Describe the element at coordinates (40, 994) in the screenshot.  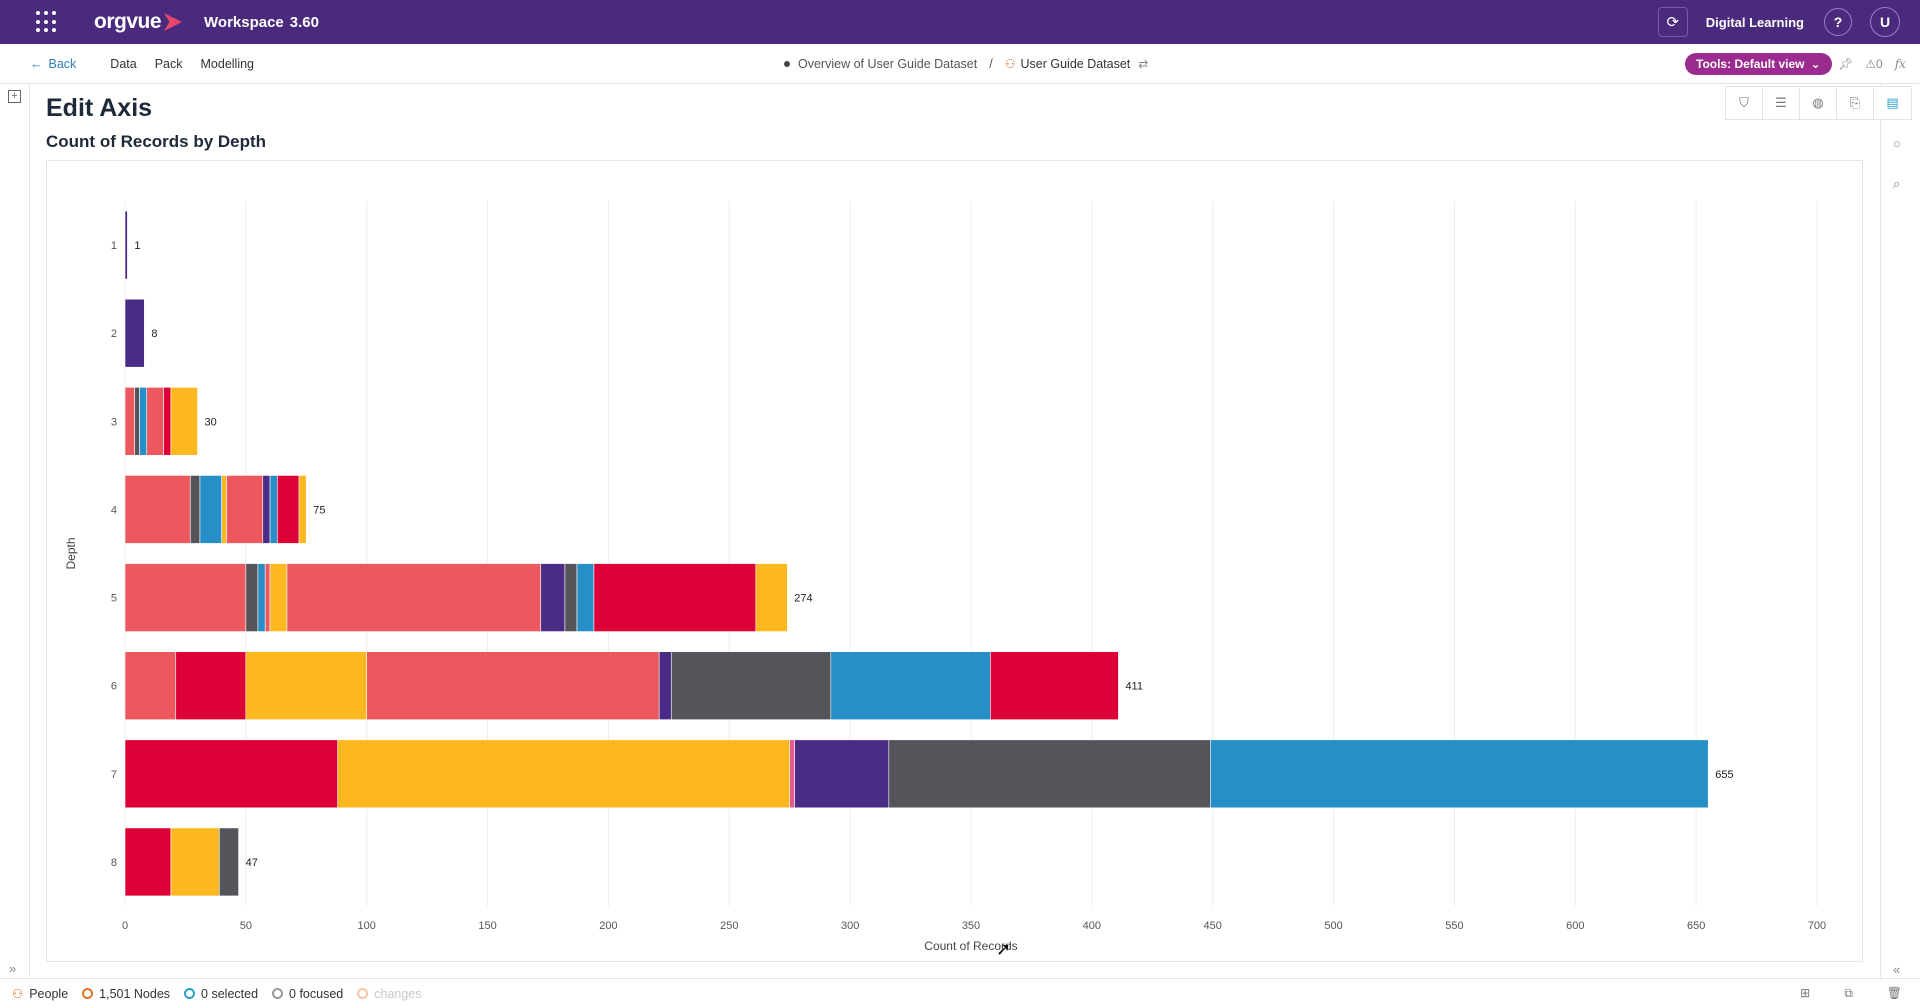
I see `people-indicator: ⚇ People` at that location.